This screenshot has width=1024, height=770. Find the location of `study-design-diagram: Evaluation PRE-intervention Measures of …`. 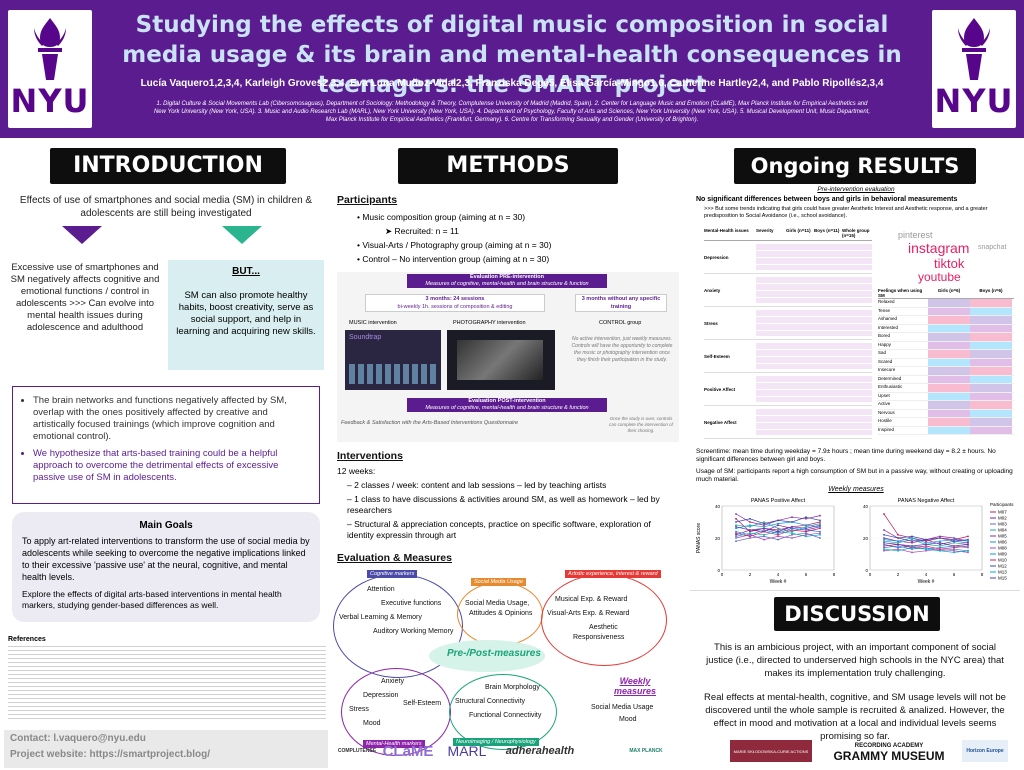

study-design-diagram: Evaluation PRE-intervention Measures of … is located at coordinates (508, 357).